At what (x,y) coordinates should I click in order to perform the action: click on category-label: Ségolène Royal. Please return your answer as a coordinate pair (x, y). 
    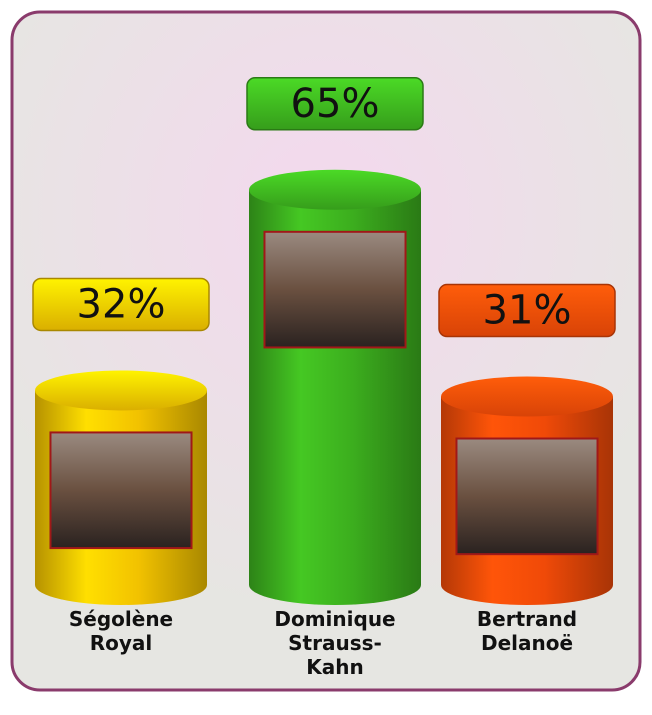
    Looking at the image, I should click on (121, 631).